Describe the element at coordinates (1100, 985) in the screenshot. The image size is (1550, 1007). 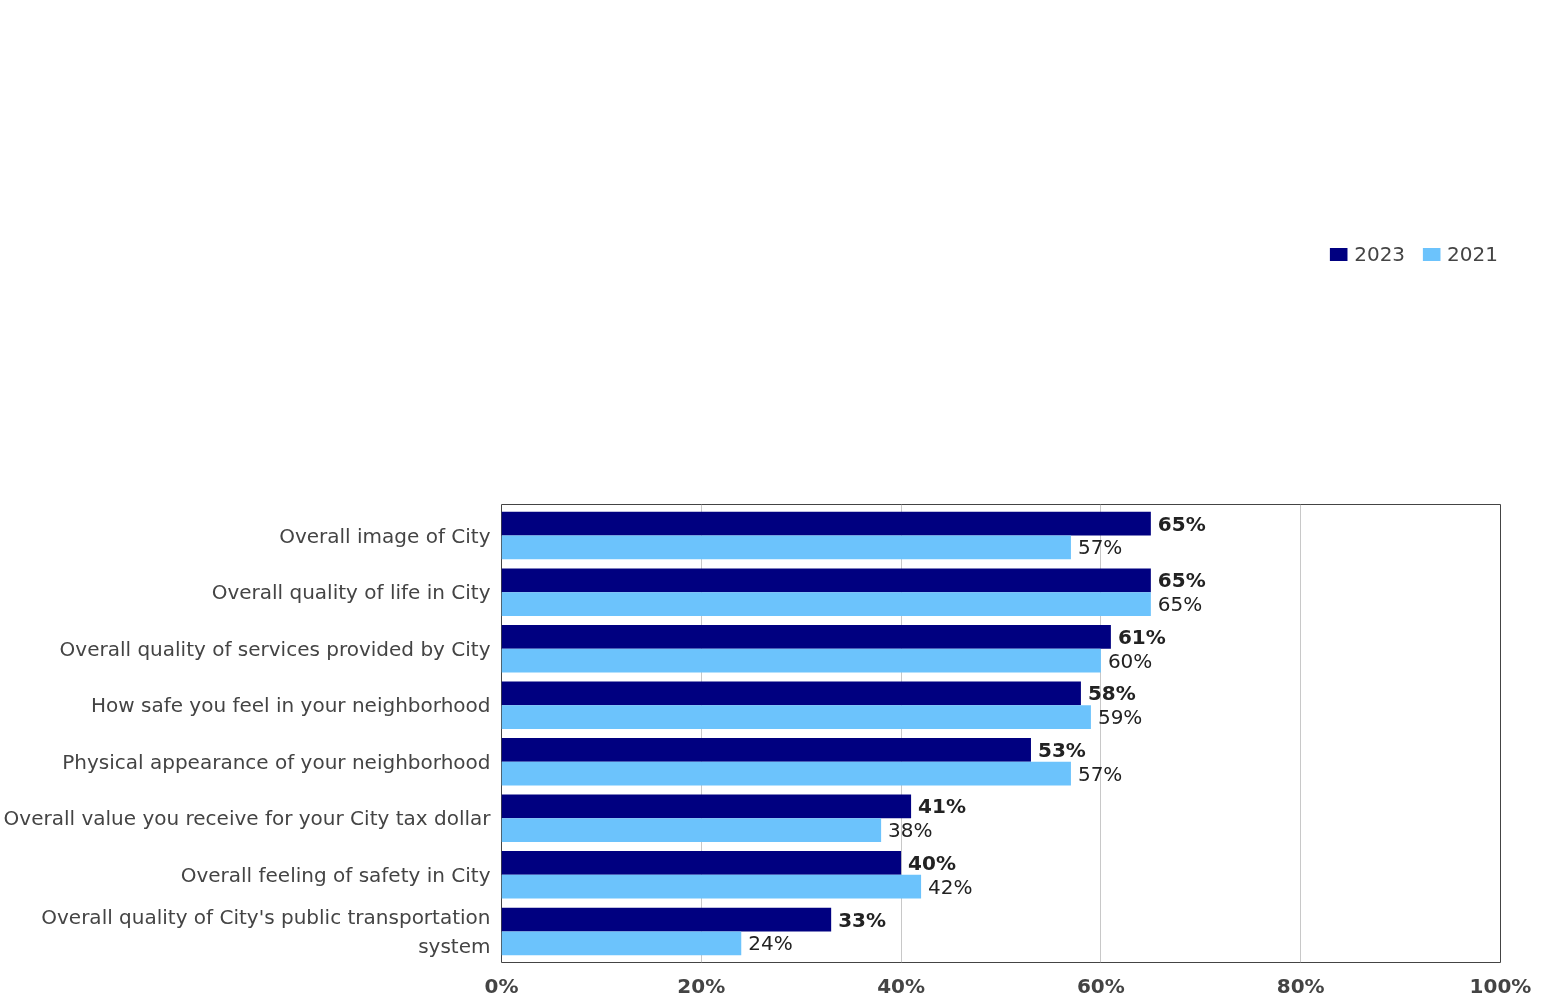
I see `x-tick-label: 60%` at that location.